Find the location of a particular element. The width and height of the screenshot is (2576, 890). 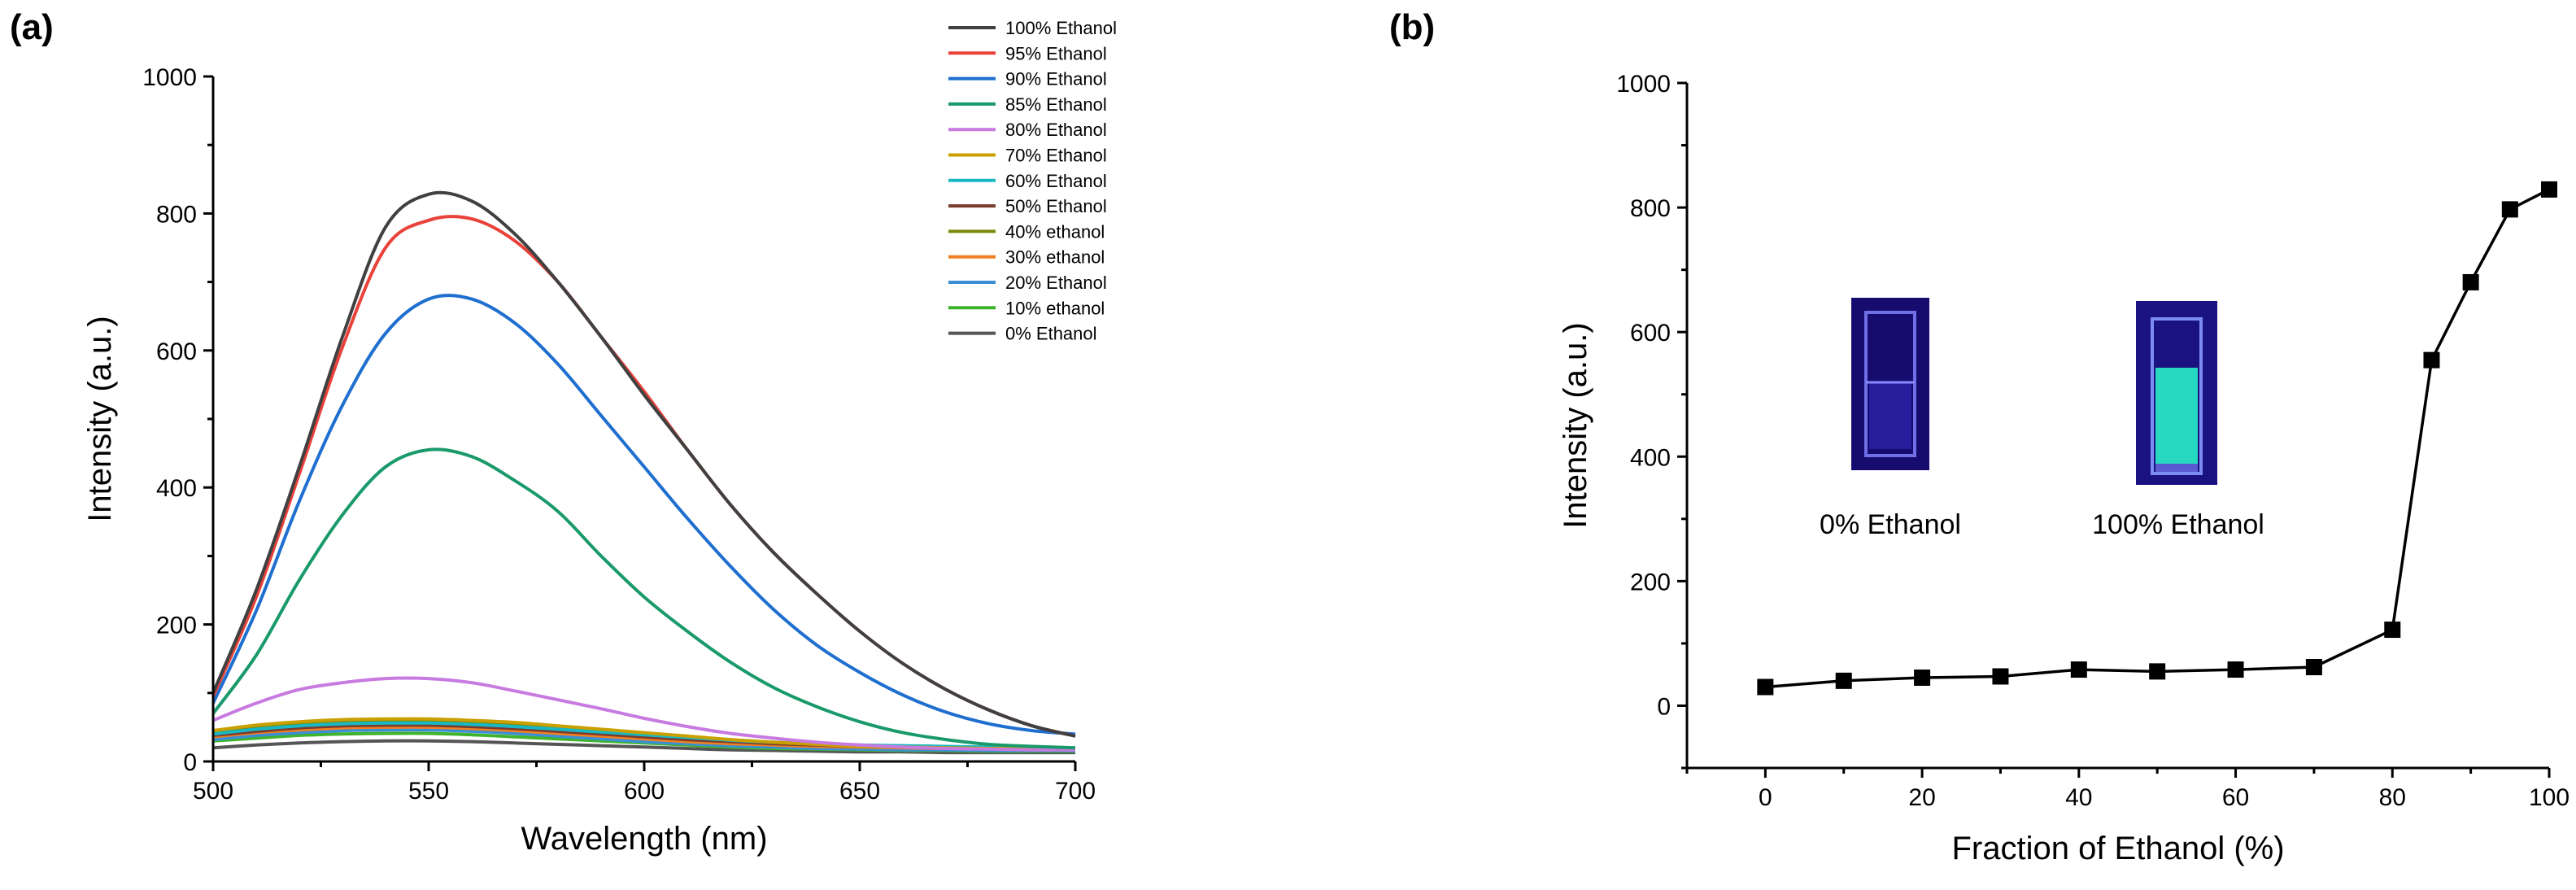

panel-label-a: (a) is located at coordinates (32, 27).